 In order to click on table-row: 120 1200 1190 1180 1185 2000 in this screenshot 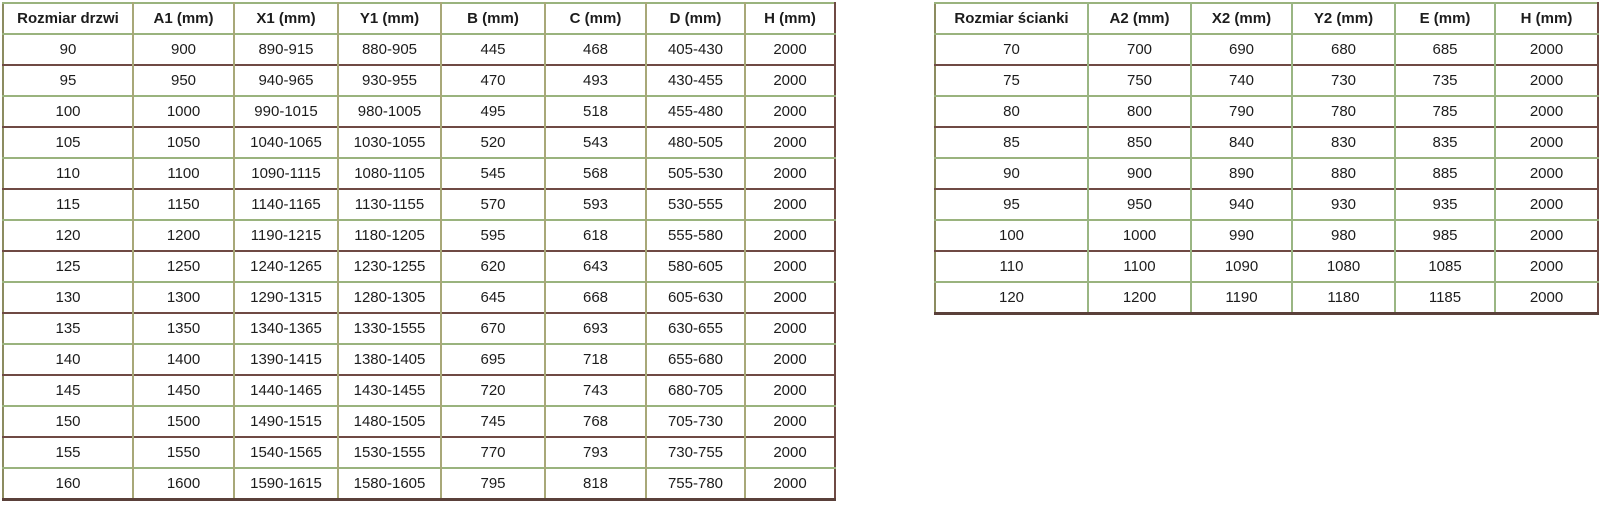, I will do `click(1266, 298)`.